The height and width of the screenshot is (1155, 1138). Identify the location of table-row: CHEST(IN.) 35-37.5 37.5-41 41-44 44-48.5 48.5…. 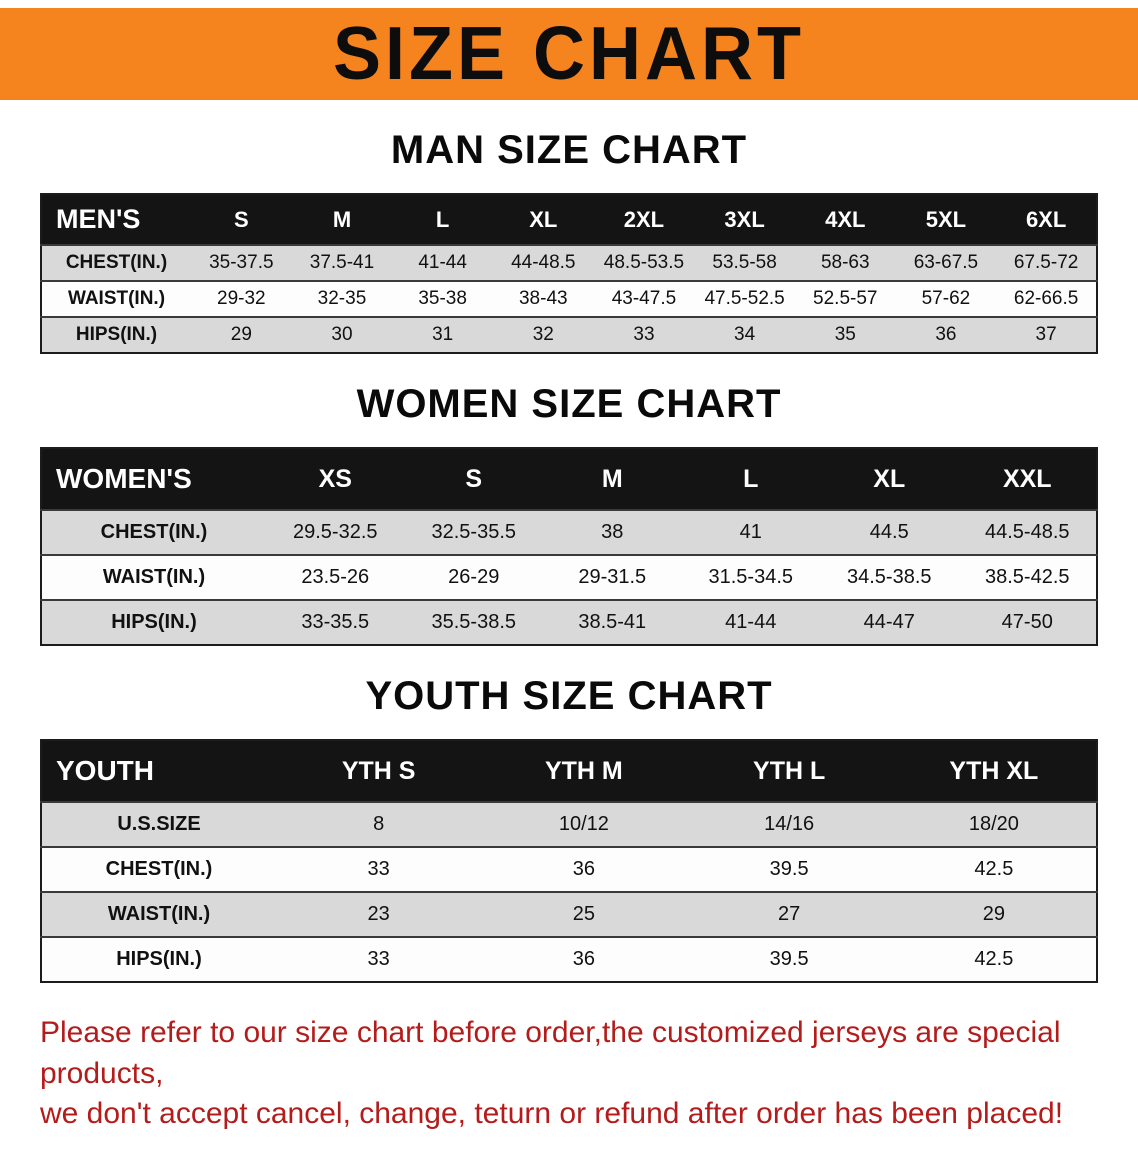
(569, 263).